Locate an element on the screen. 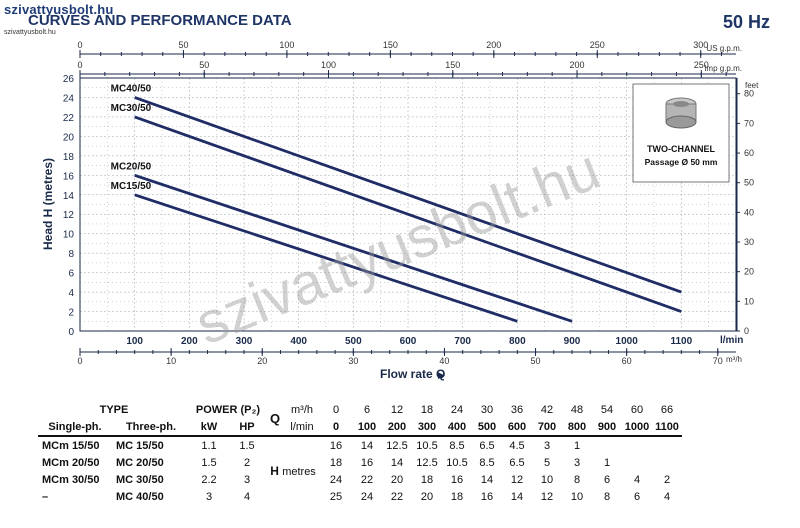 Image resolution: width=800 pixels, height=528 pixels. head-value: 25 is located at coordinates (336, 496).